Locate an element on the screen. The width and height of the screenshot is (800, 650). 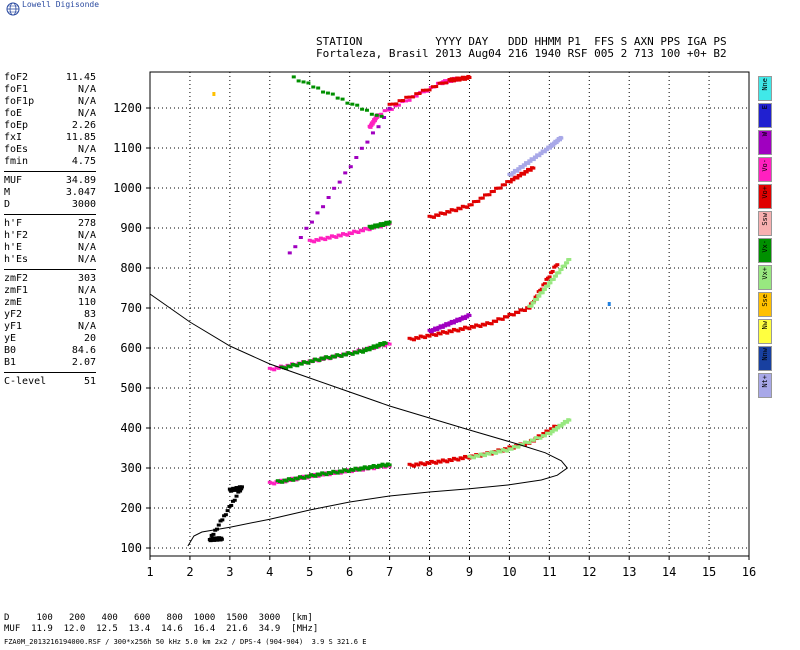
param-name: foF1 is located at coordinates (16, 89).